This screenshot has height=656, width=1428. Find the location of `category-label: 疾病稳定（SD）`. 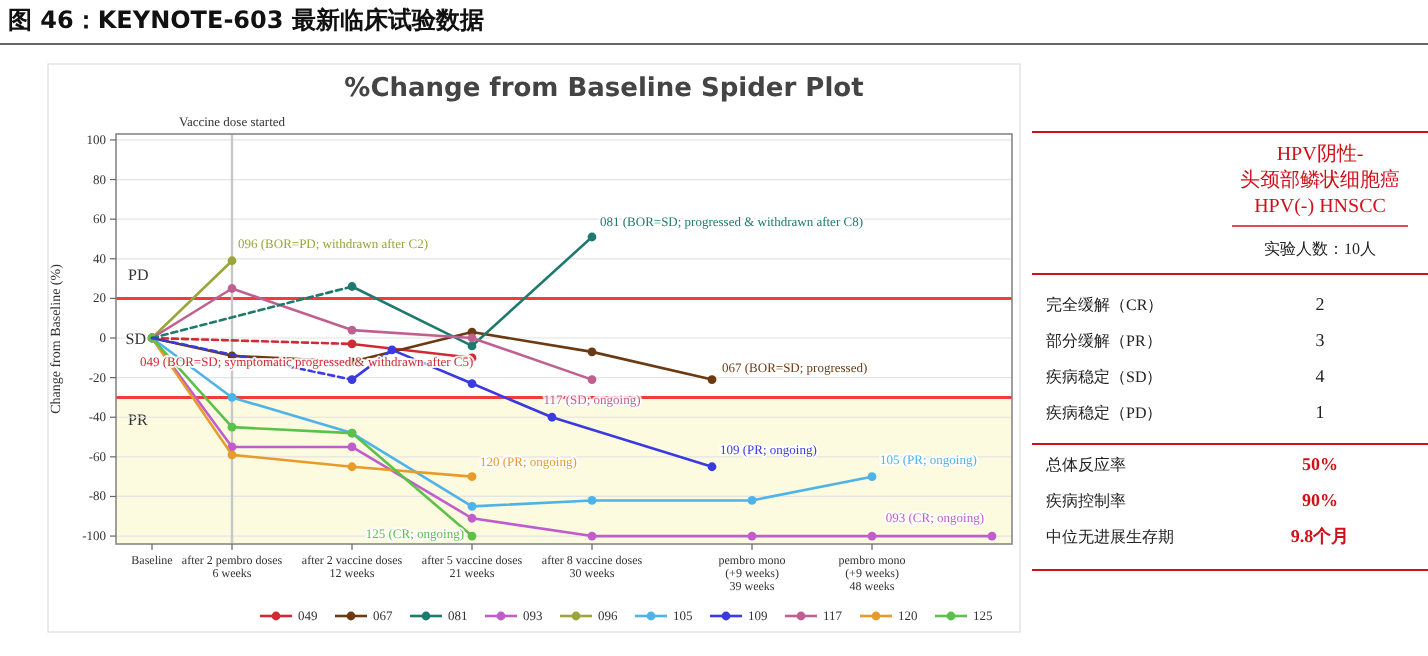

category-label: 疾病稳定（SD） is located at coordinates (1104, 377).